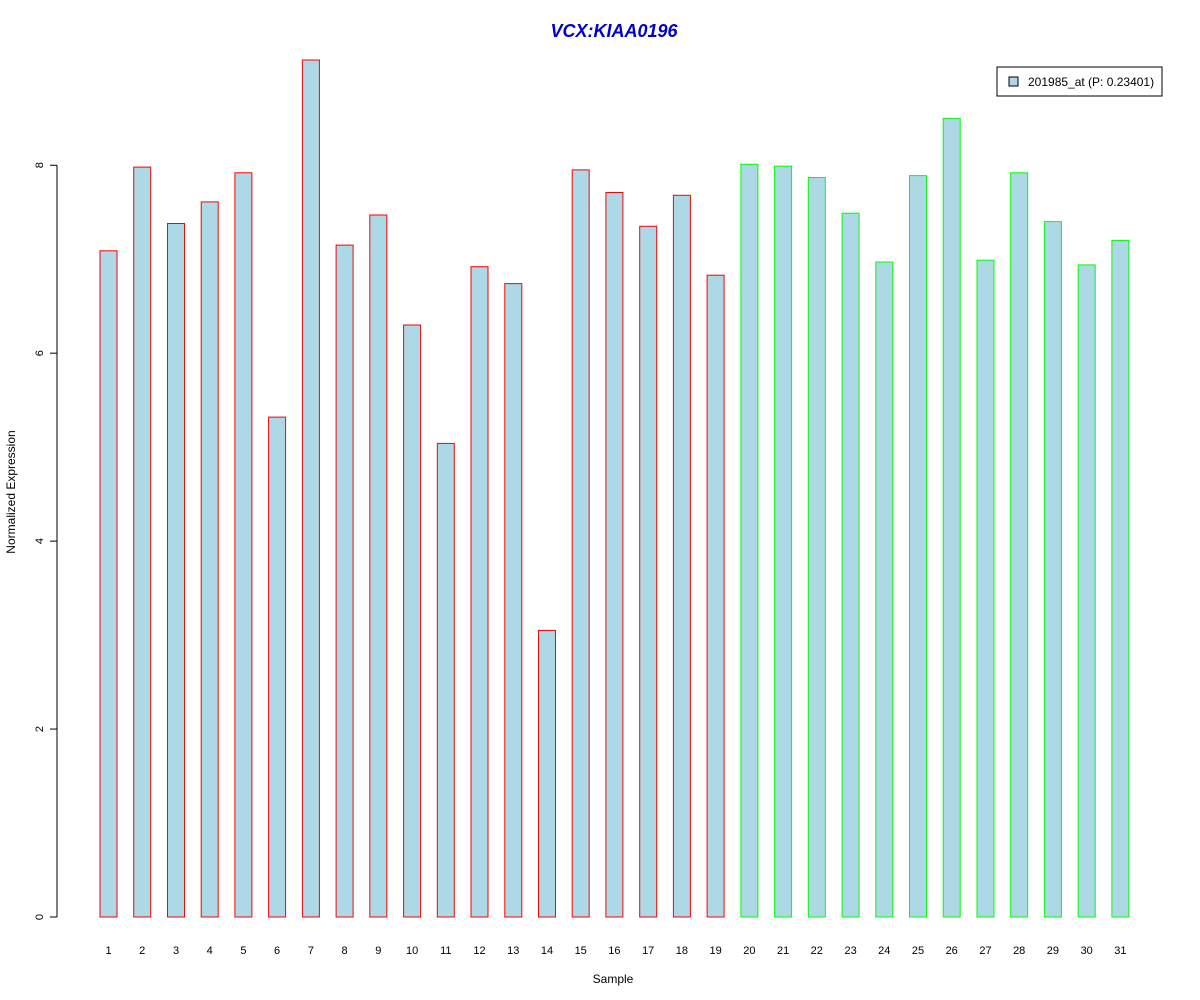 This screenshot has height=1000, width=1200. What do you see at coordinates (11, 491) in the screenshot?
I see `y-axis-label: Normalized Expression` at bounding box center [11, 491].